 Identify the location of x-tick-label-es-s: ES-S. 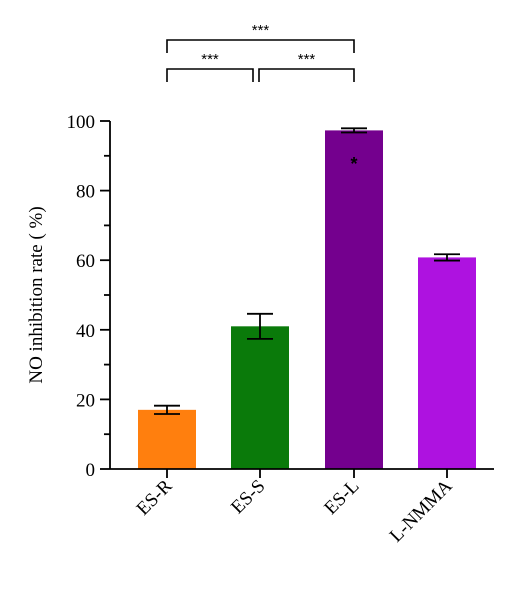
(248, 497).